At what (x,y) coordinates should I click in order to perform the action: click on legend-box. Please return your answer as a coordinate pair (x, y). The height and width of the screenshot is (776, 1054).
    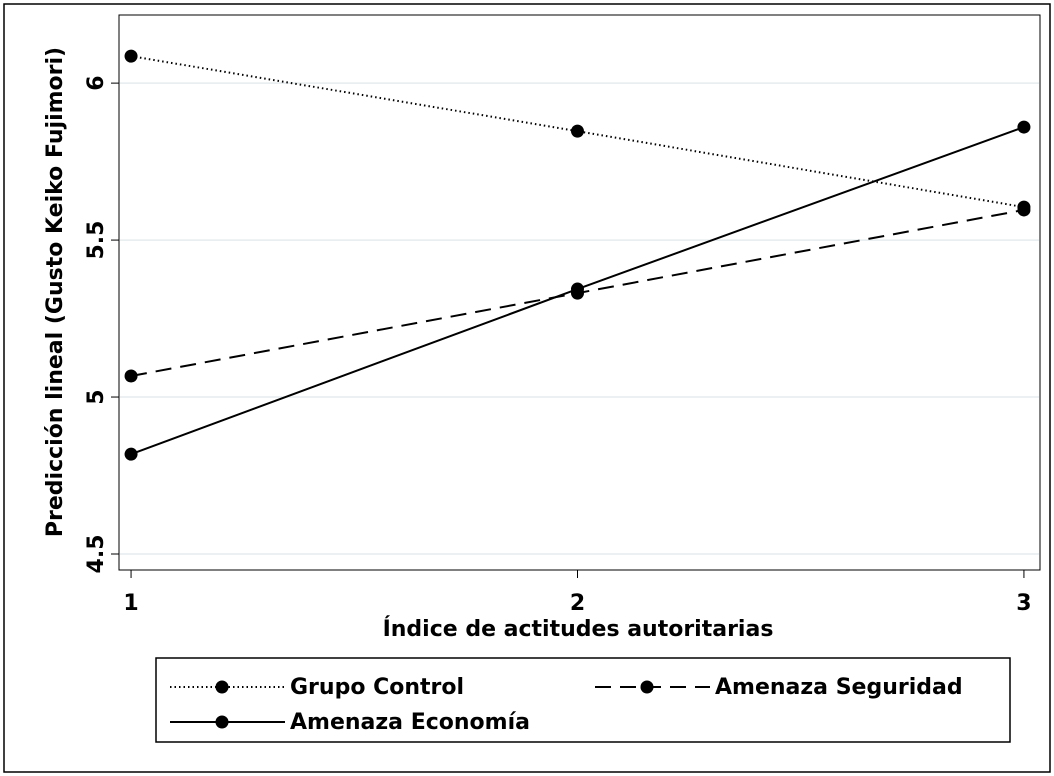
    Looking at the image, I should click on (583, 700).